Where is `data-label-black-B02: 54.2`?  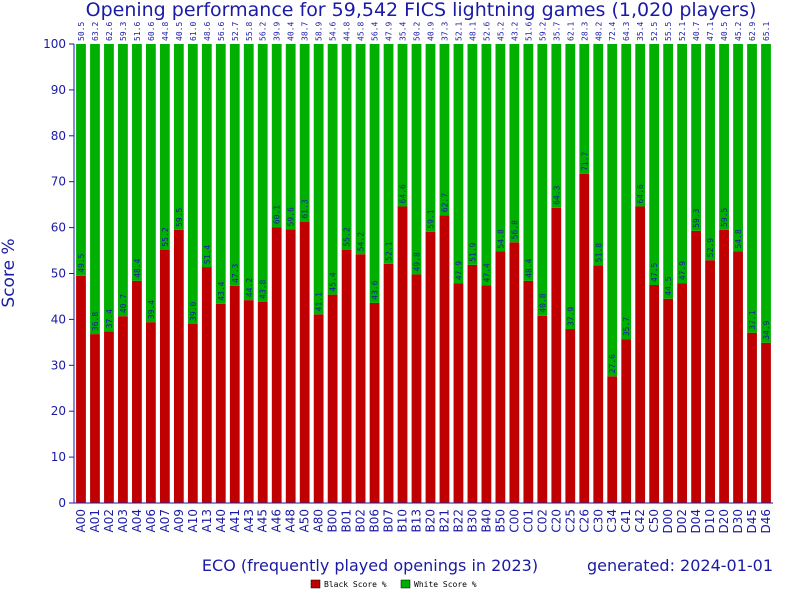
data-label-black-B02: 54.2 is located at coordinates (361, 241).